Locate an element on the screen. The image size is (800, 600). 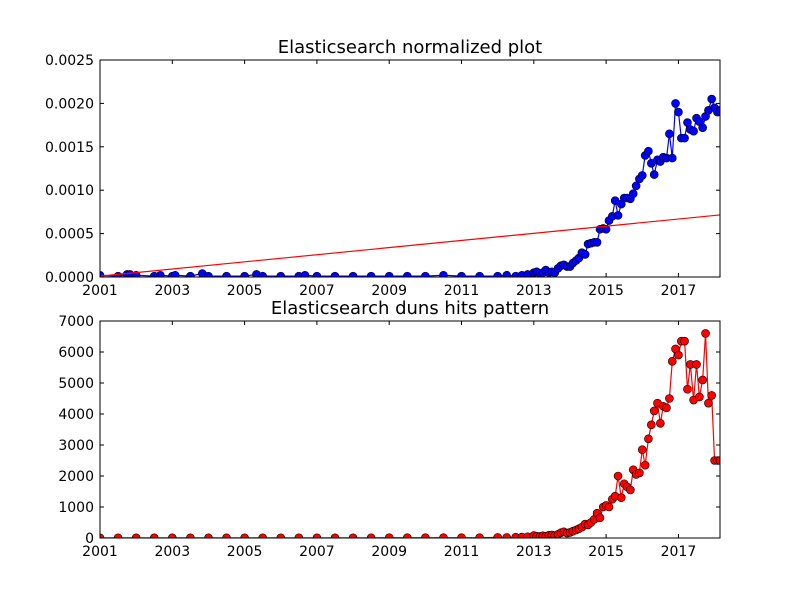
normalized-plot-x-tick-label: 2005 is located at coordinates (245, 291).